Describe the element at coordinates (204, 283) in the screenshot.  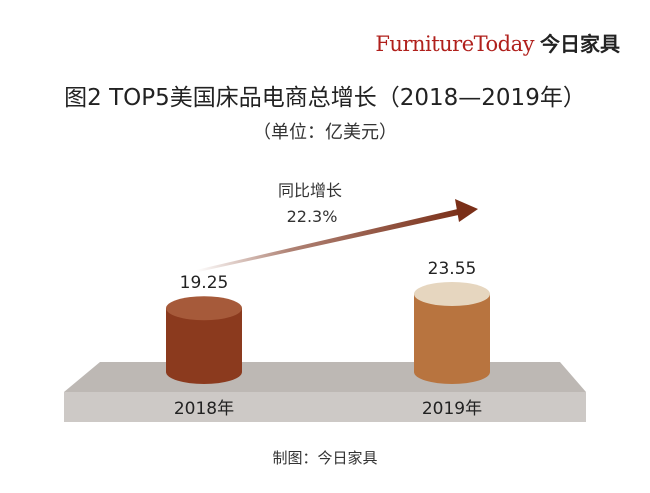
I see `bar-value-label: 19.25` at that location.